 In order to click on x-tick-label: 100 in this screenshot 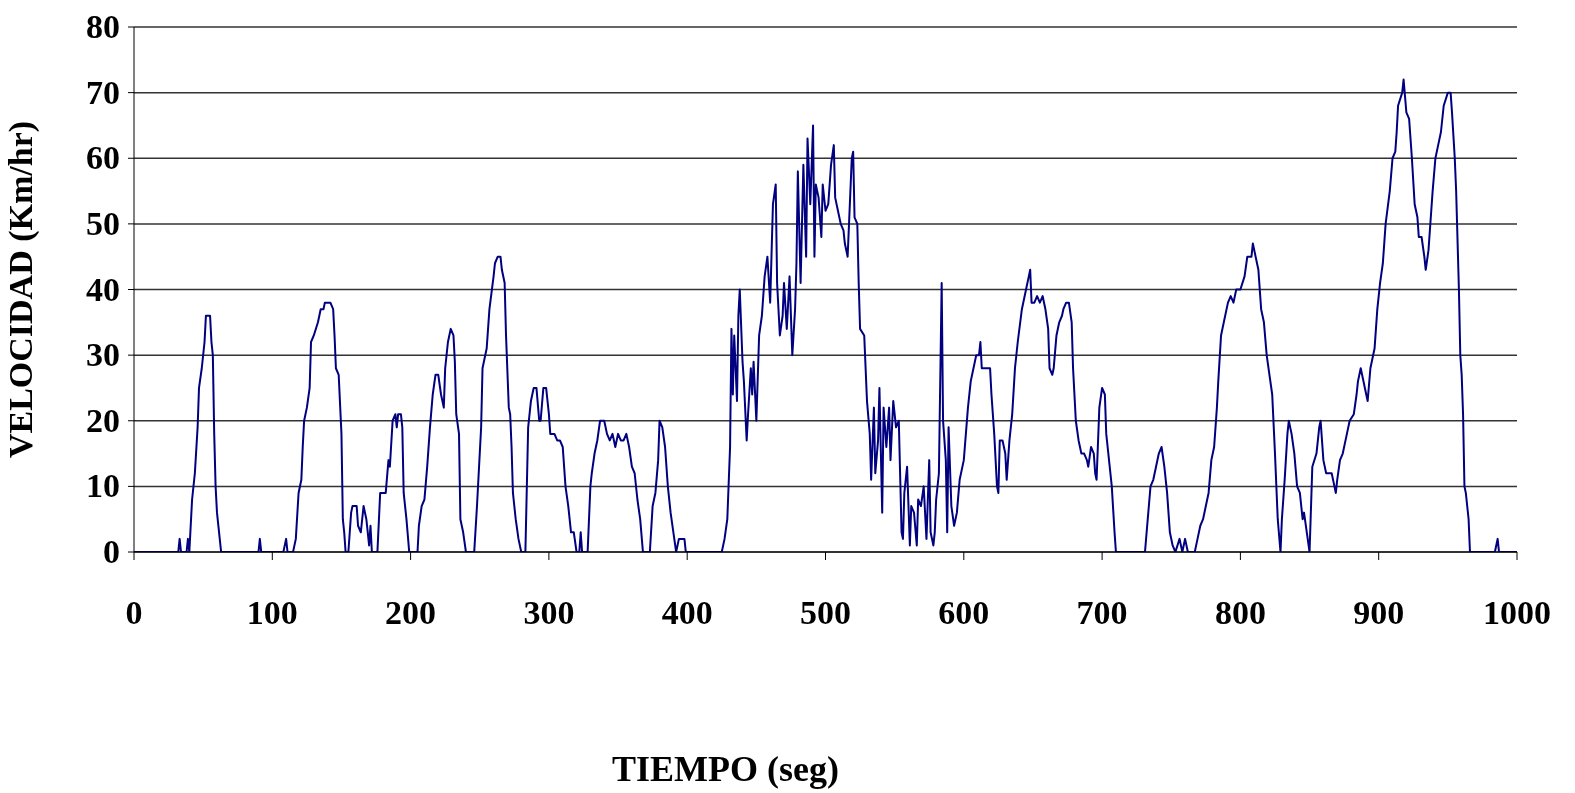, I will do `click(272, 612)`.